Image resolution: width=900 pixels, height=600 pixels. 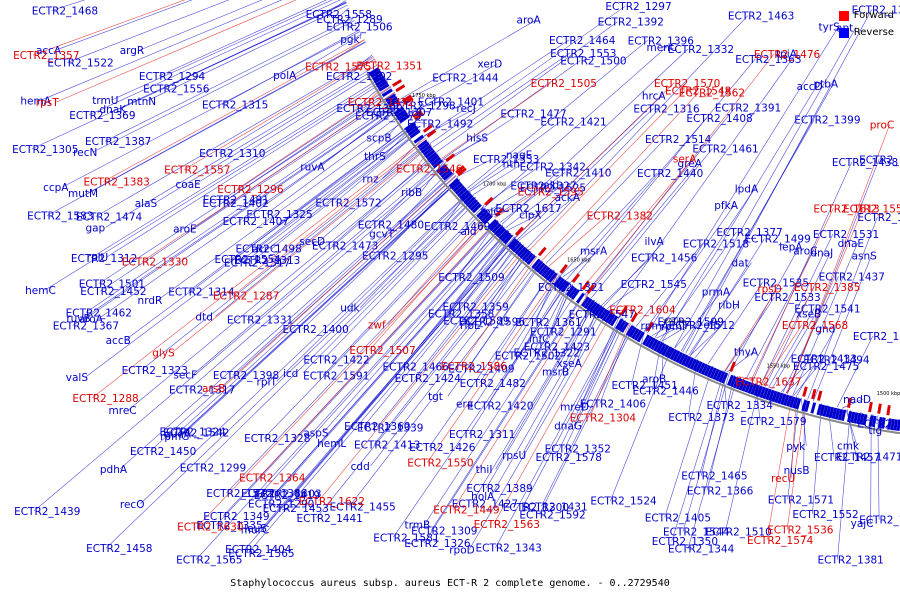 I want to click on gene-label: ECTR2_1579, so click(x=773, y=422).